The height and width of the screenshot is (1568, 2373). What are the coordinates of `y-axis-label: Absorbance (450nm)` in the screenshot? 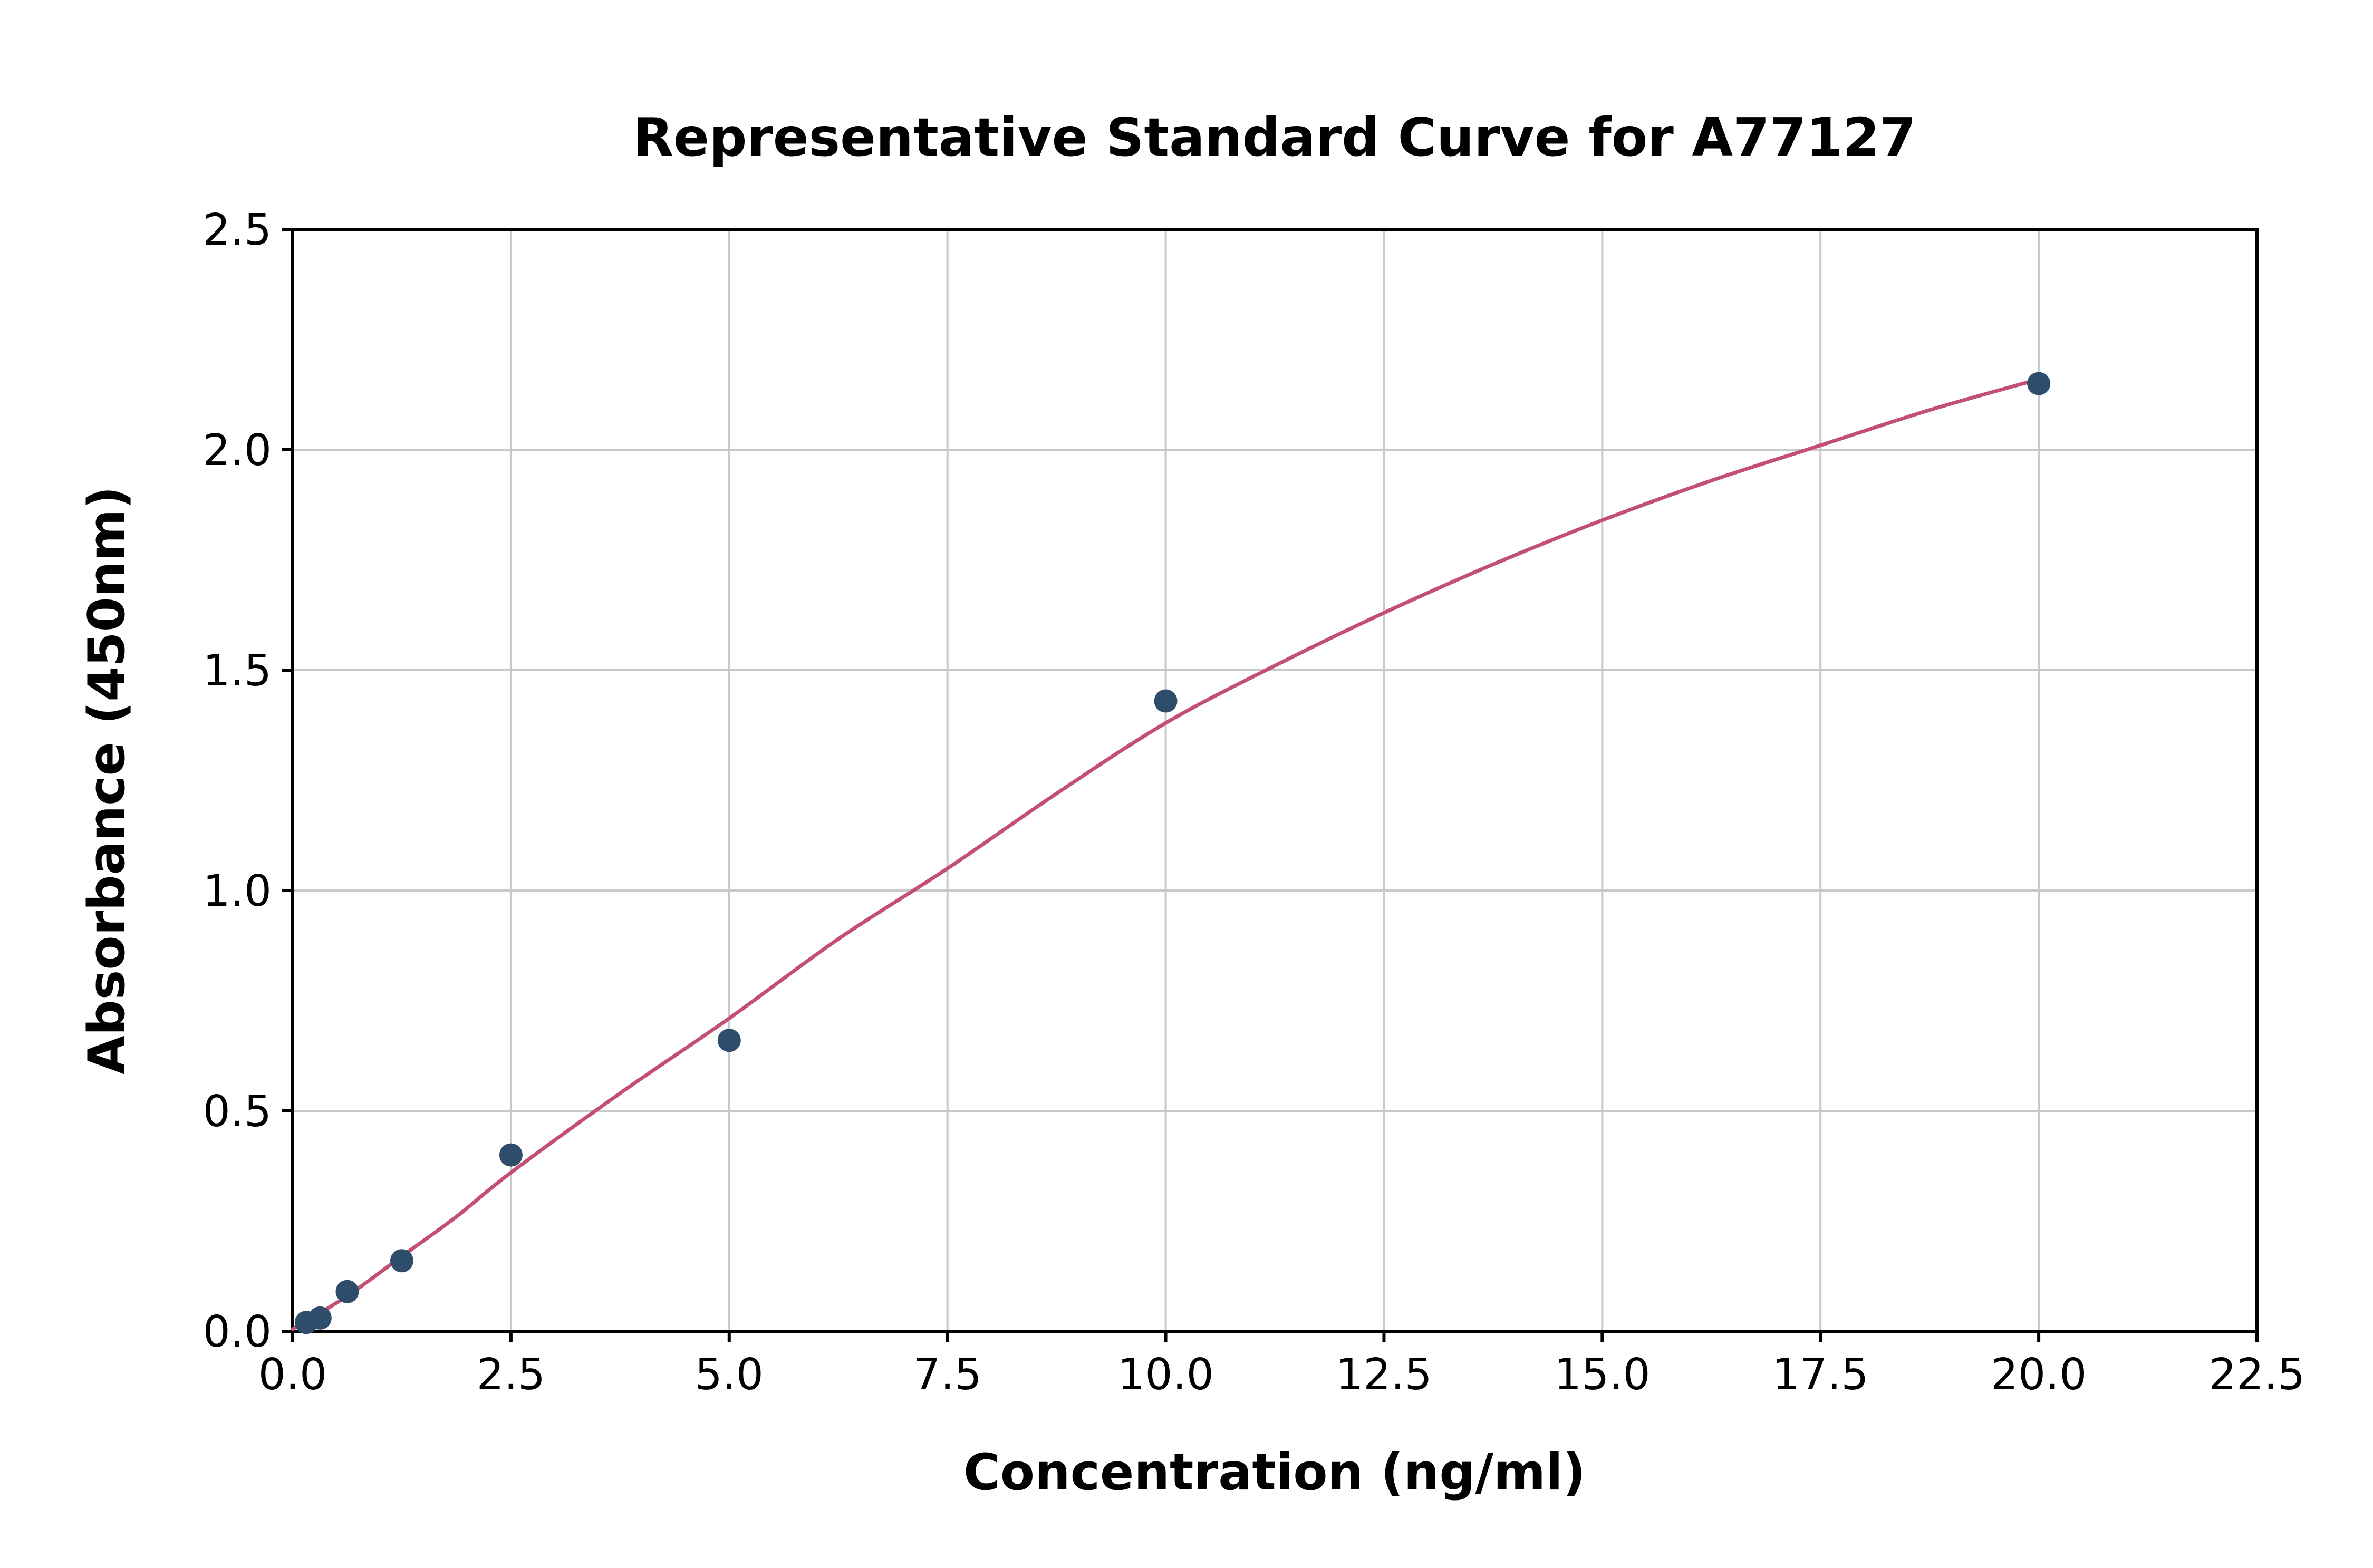 It's located at (107, 780).